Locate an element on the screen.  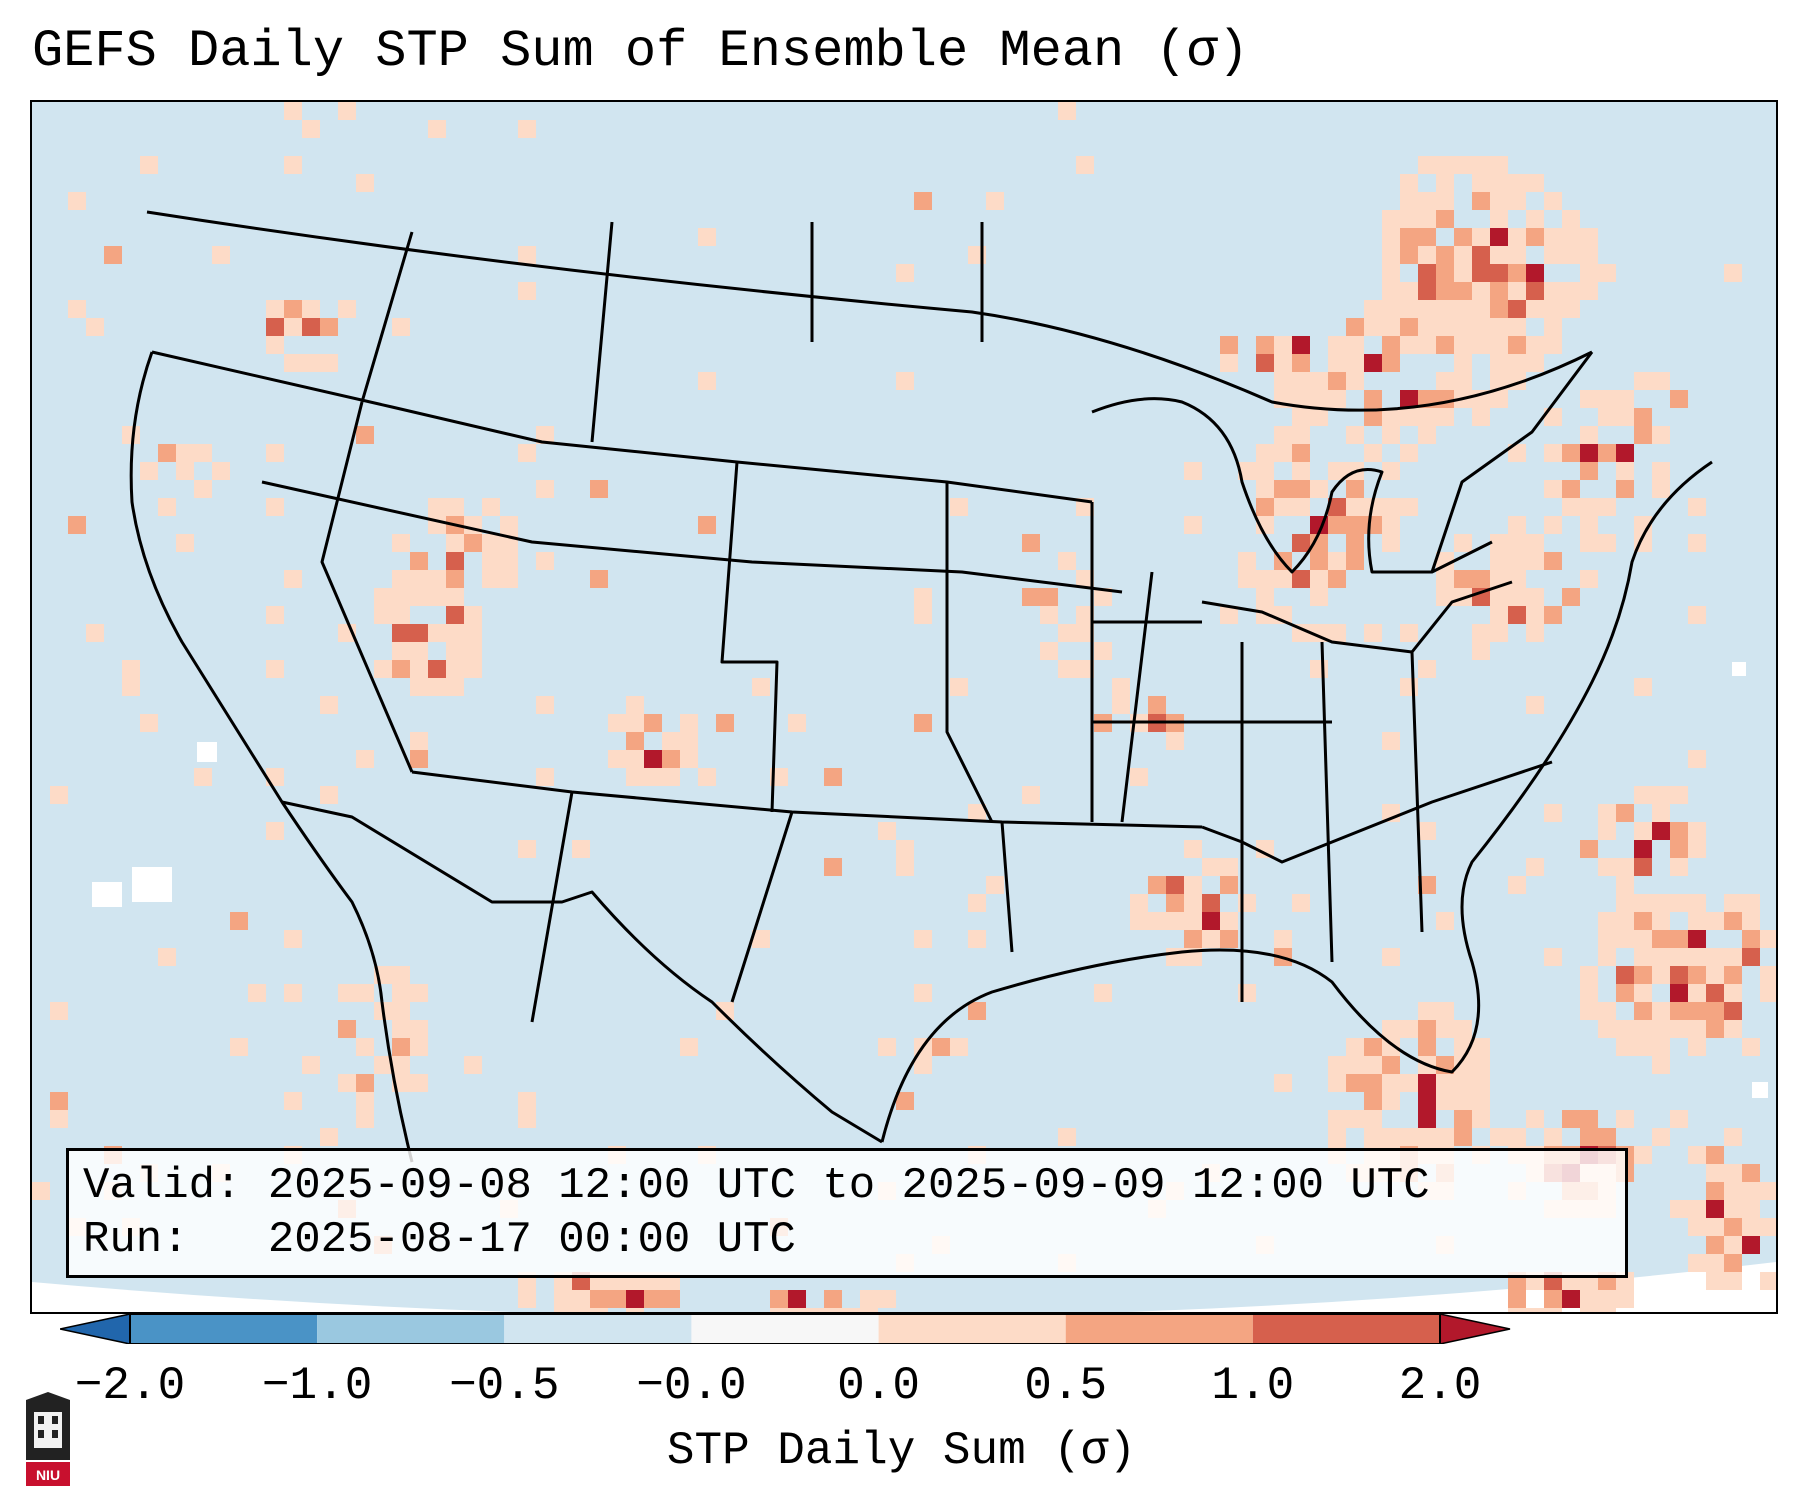
colorbar-tick-label: 1.0 is located at coordinates (1253, 1386).